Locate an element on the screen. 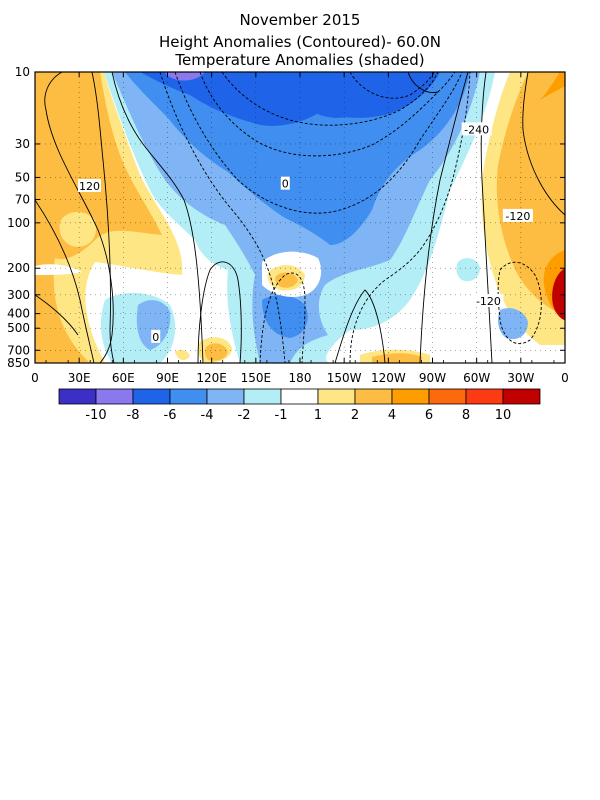 Image resolution: width=600 pixels, height=800 pixels. contour-label: 120 is located at coordinates (89, 186).